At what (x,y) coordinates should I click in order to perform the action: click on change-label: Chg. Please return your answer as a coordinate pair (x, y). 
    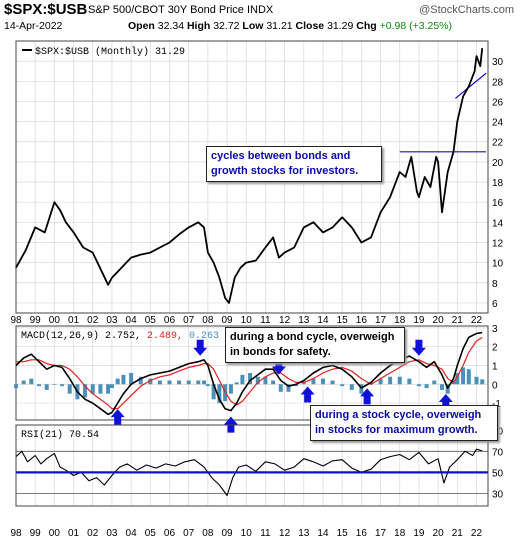
    Looking at the image, I should click on (366, 26).